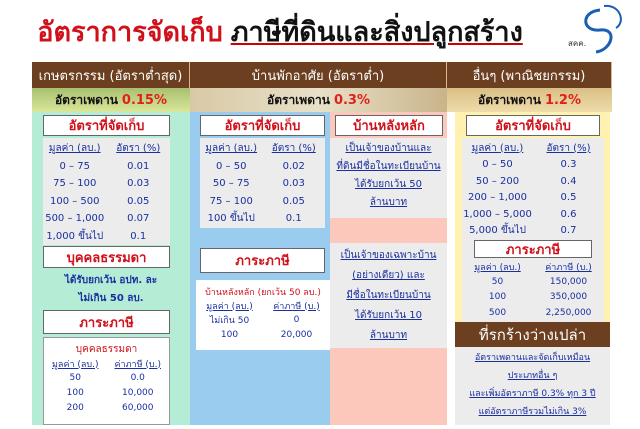  What do you see at coordinates (388, 184) in the screenshot?
I see `text-label: ได้รับยกเว้น 50` at bounding box center [388, 184].